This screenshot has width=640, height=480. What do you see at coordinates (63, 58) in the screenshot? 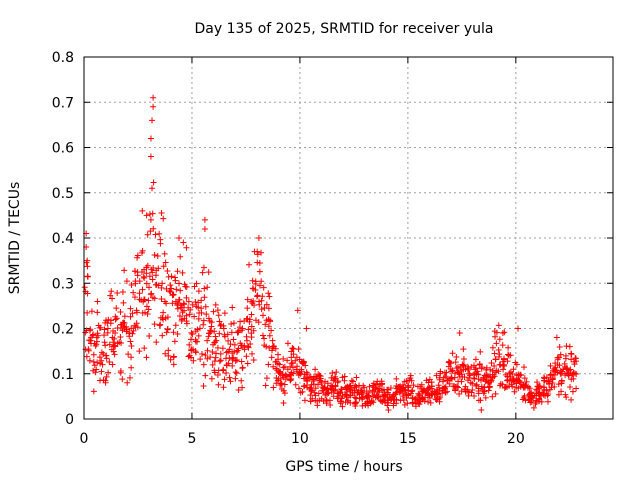
I see `y-tick-label: 0.8` at bounding box center [63, 58].